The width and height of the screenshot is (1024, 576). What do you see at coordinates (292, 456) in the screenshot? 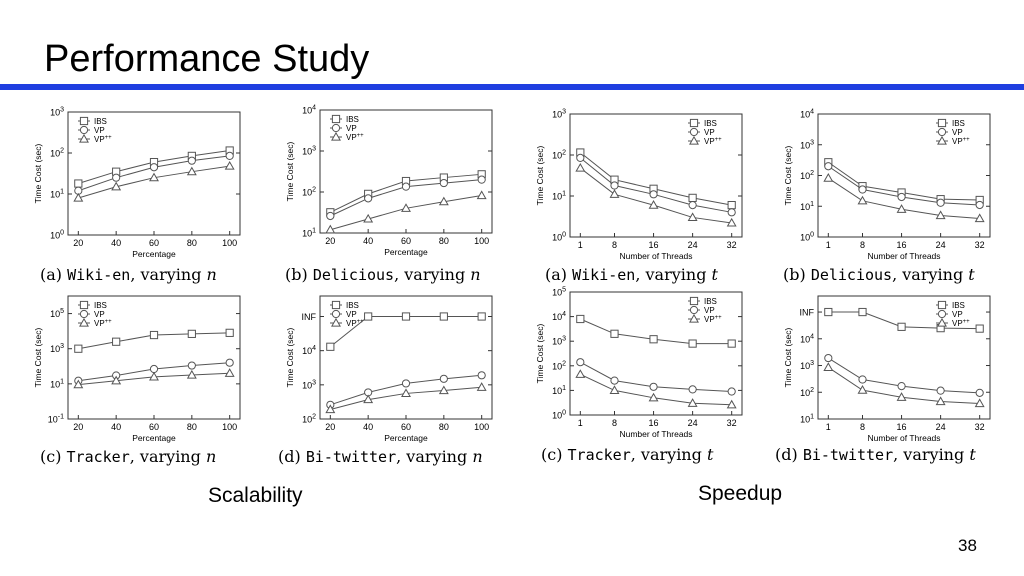
I see `caption-prefix: (d)` at bounding box center [292, 456].